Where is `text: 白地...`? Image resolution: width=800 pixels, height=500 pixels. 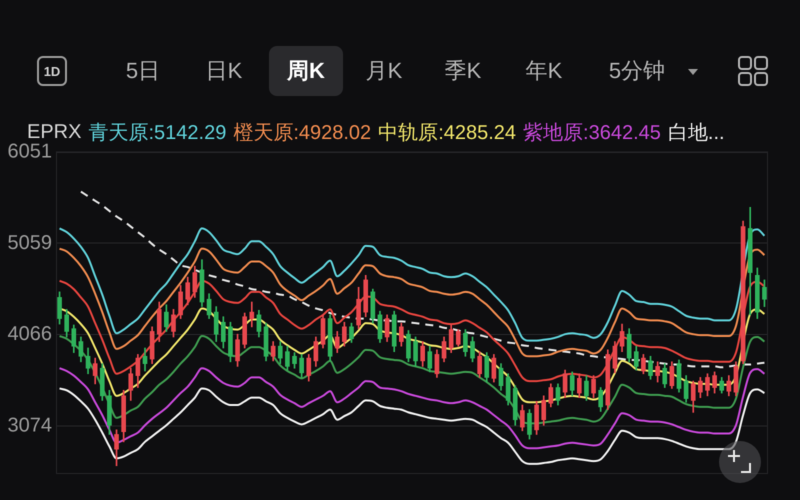 text: 白地... is located at coordinates (696, 133).